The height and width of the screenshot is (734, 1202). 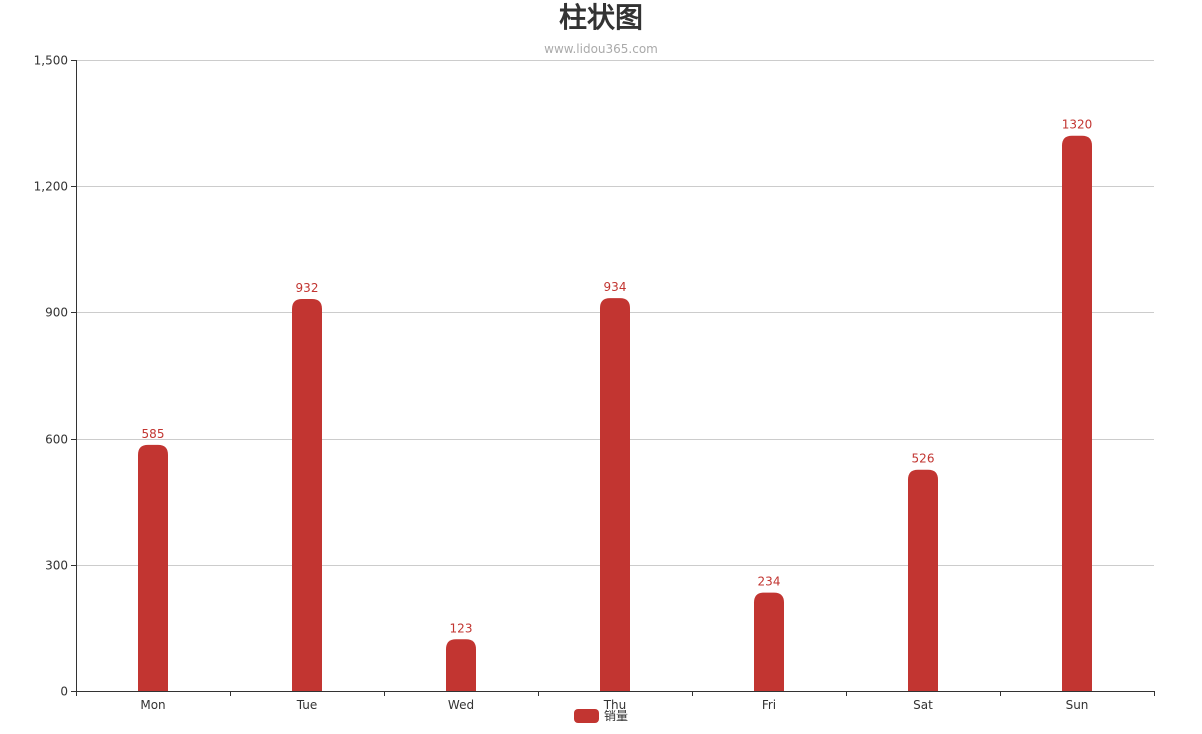 I want to click on chart-subtitle: www.lidou365.com, so click(x=601, y=49).